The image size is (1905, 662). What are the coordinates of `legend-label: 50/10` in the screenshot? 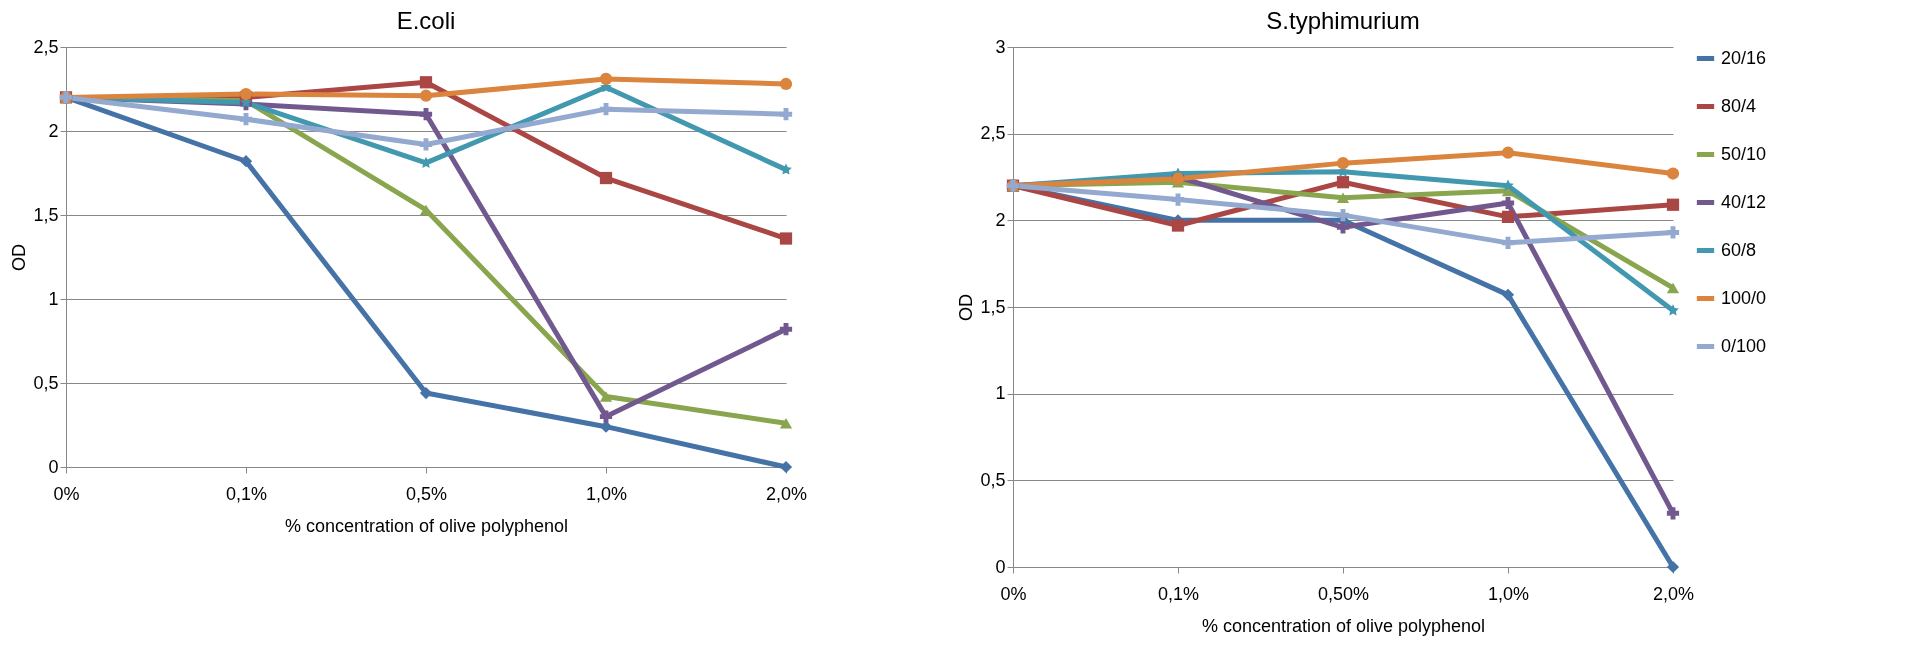 It's located at (1744, 153).